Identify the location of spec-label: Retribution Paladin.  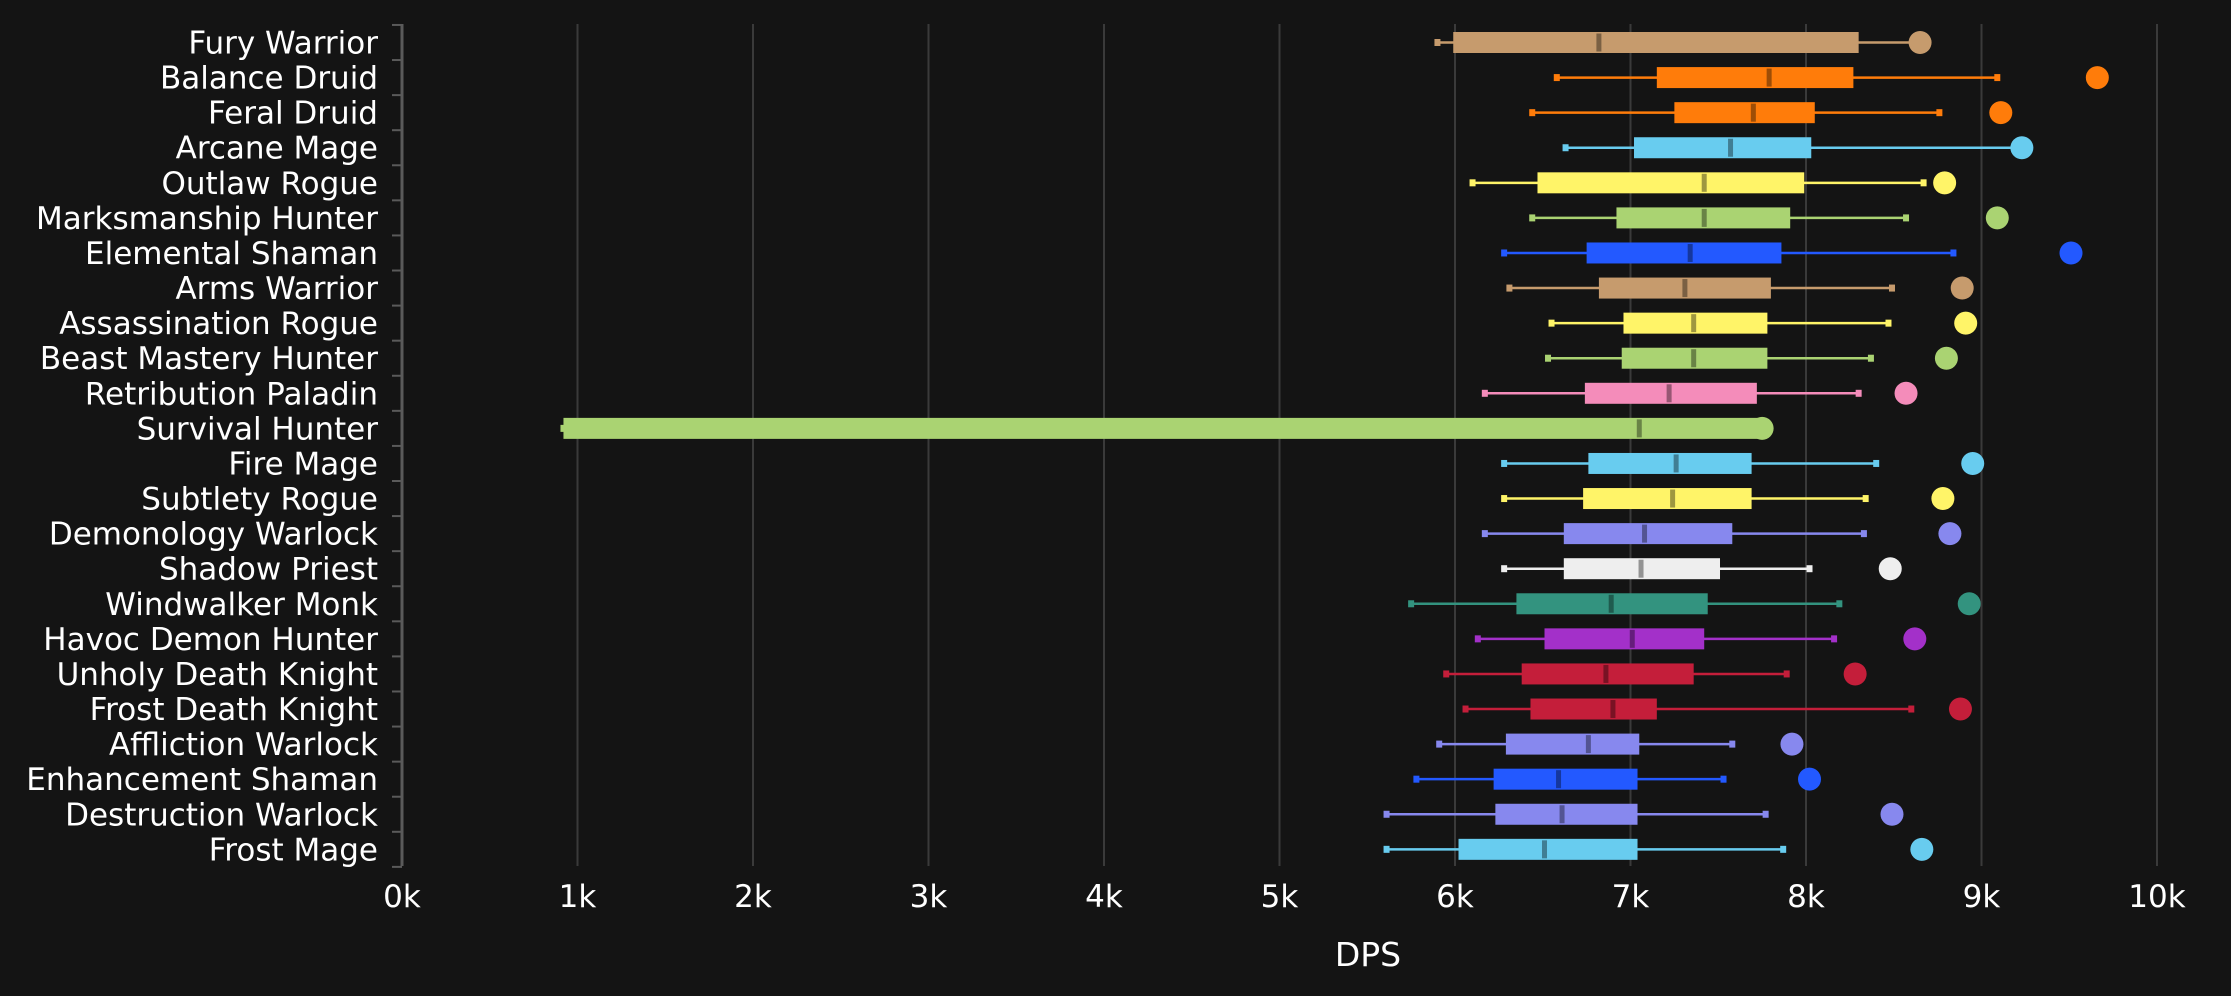
(231, 394).